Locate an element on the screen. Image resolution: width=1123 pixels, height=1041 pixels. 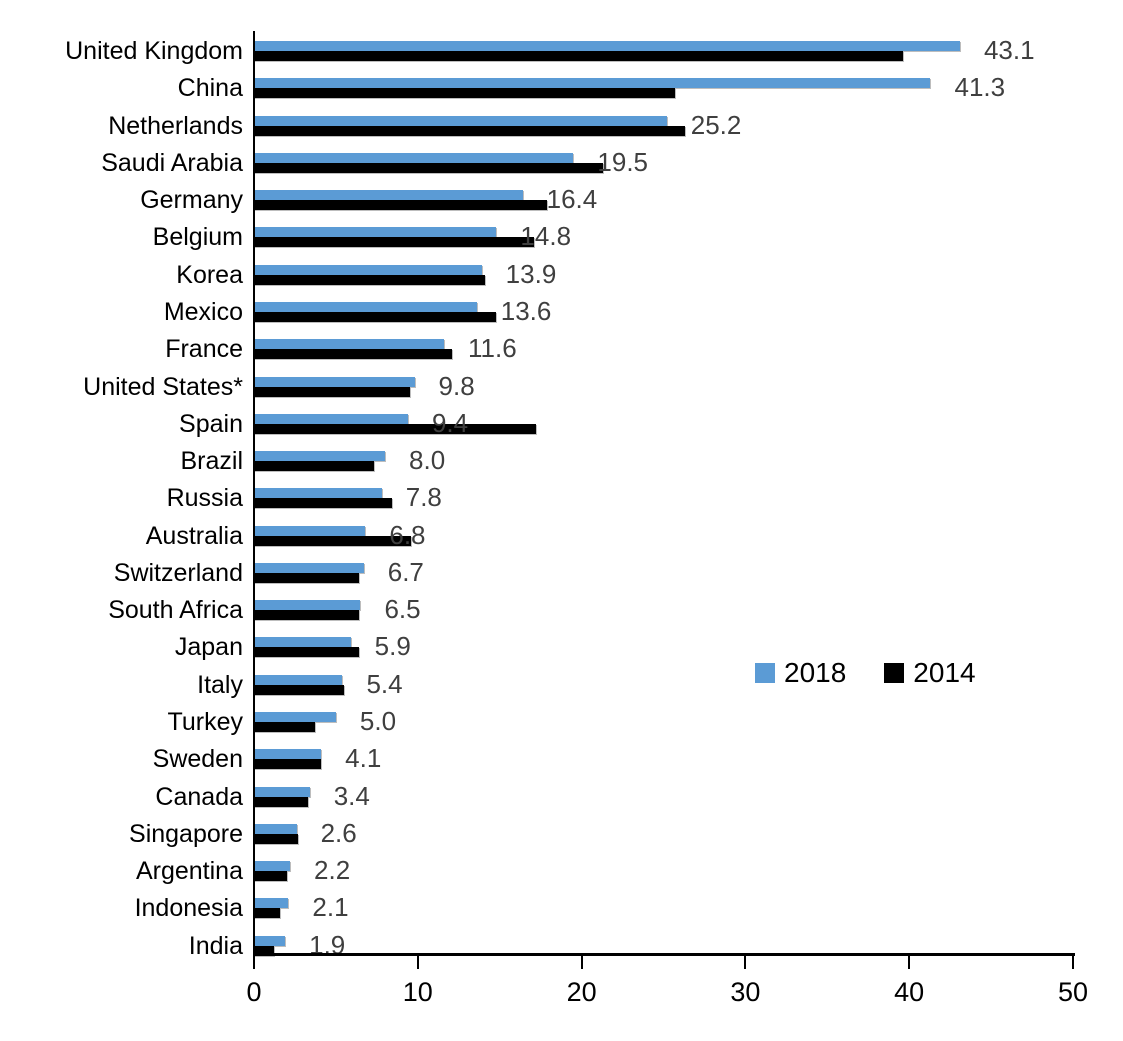
legend-item-2014: 2014 is located at coordinates (930, 673).